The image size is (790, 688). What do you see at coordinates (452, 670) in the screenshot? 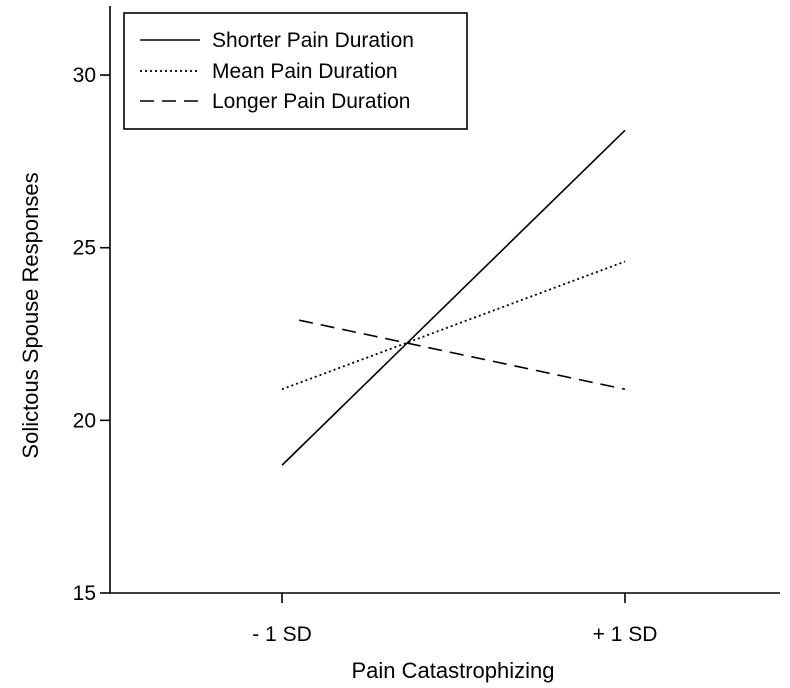
I see `x-axis-title: Pain Catastrophizing` at bounding box center [452, 670].